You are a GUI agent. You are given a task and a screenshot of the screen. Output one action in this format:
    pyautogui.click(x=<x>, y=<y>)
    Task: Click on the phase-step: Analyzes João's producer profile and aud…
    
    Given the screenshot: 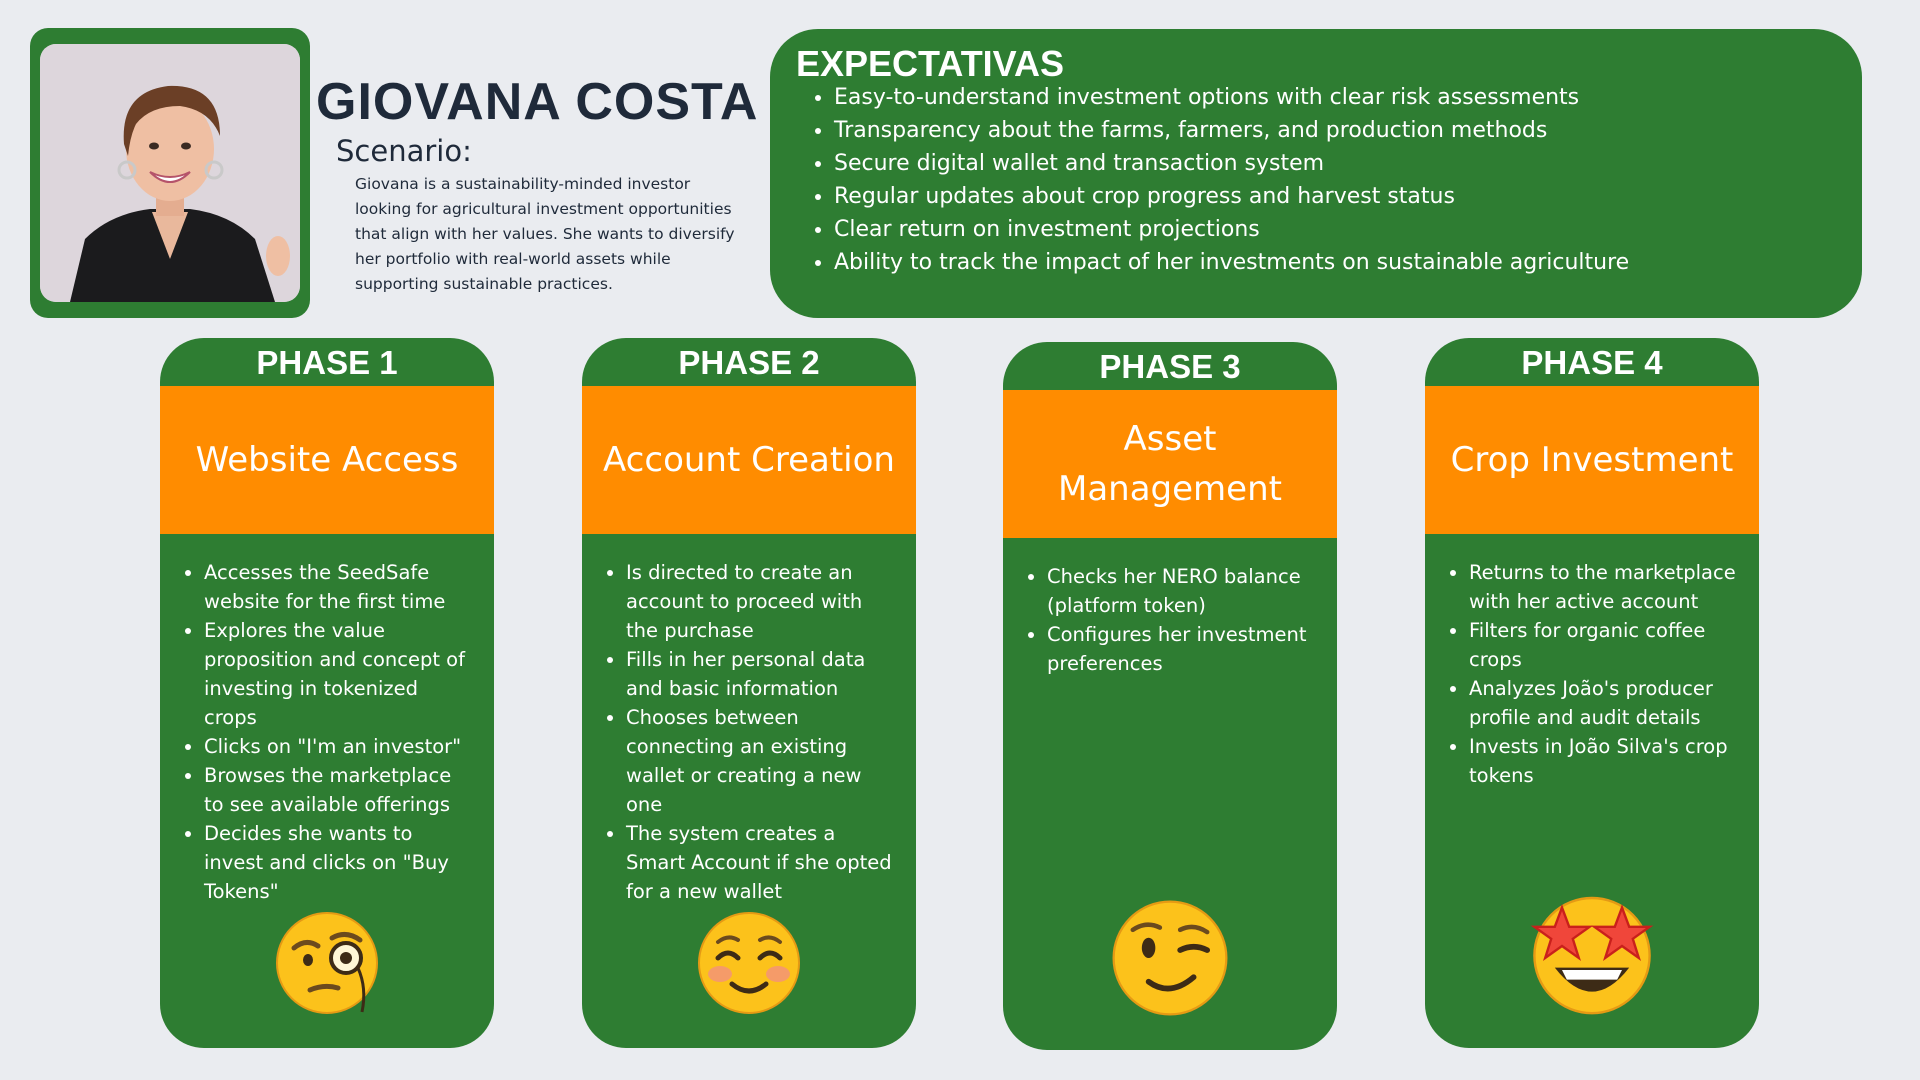 What is the action you would take?
    pyautogui.click(x=1604, y=703)
    